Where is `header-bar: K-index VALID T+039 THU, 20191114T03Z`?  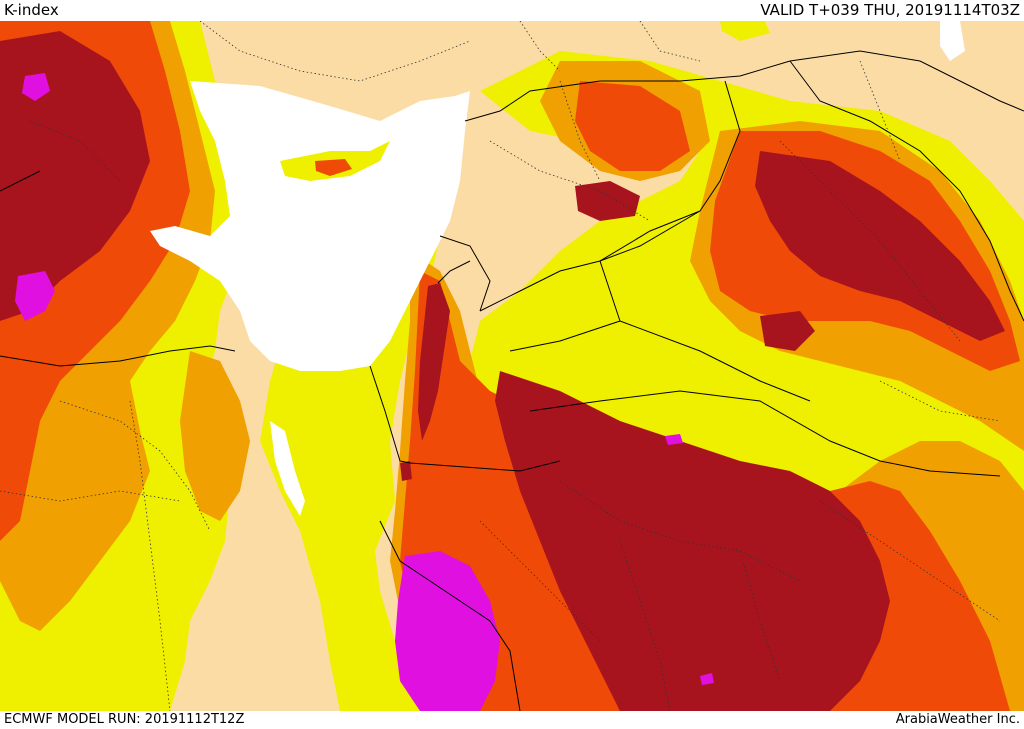
header-bar: K-index VALID T+039 THU, 20191114T03Z is located at coordinates (512, 10).